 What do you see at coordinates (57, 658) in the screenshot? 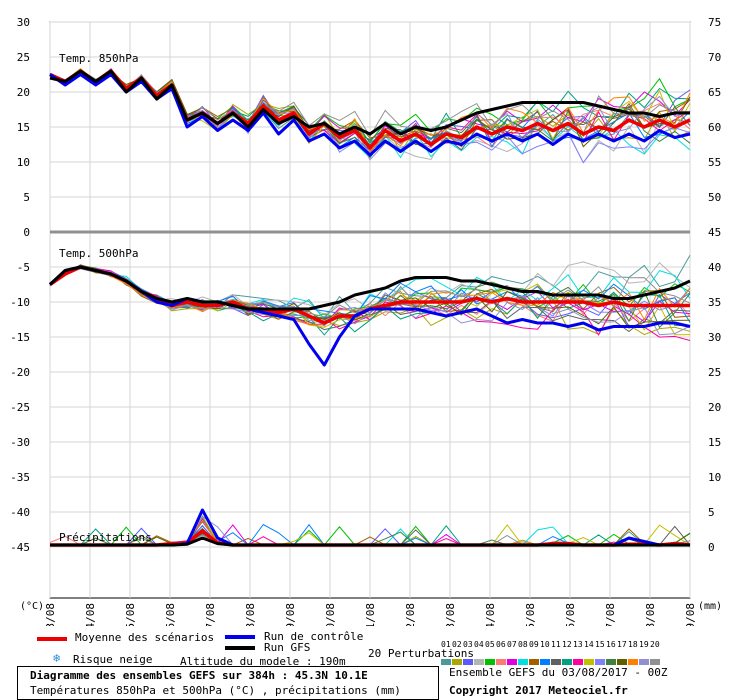
I see `snowflake-icon: ❄` at bounding box center [57, 658].